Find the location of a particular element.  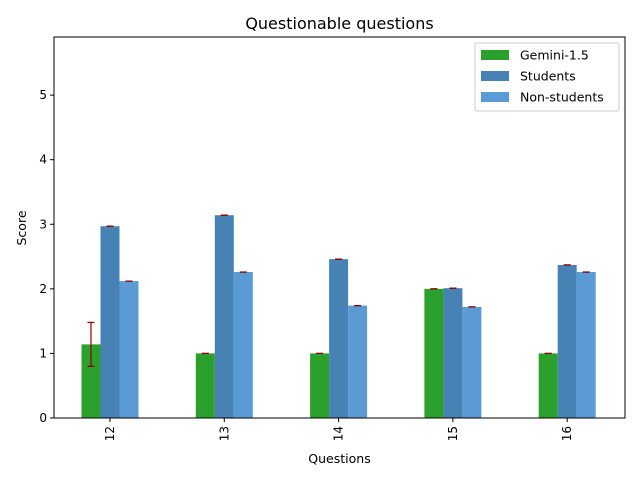

legend-label: Gemini-1.5 is located at coordinates (554, 55).